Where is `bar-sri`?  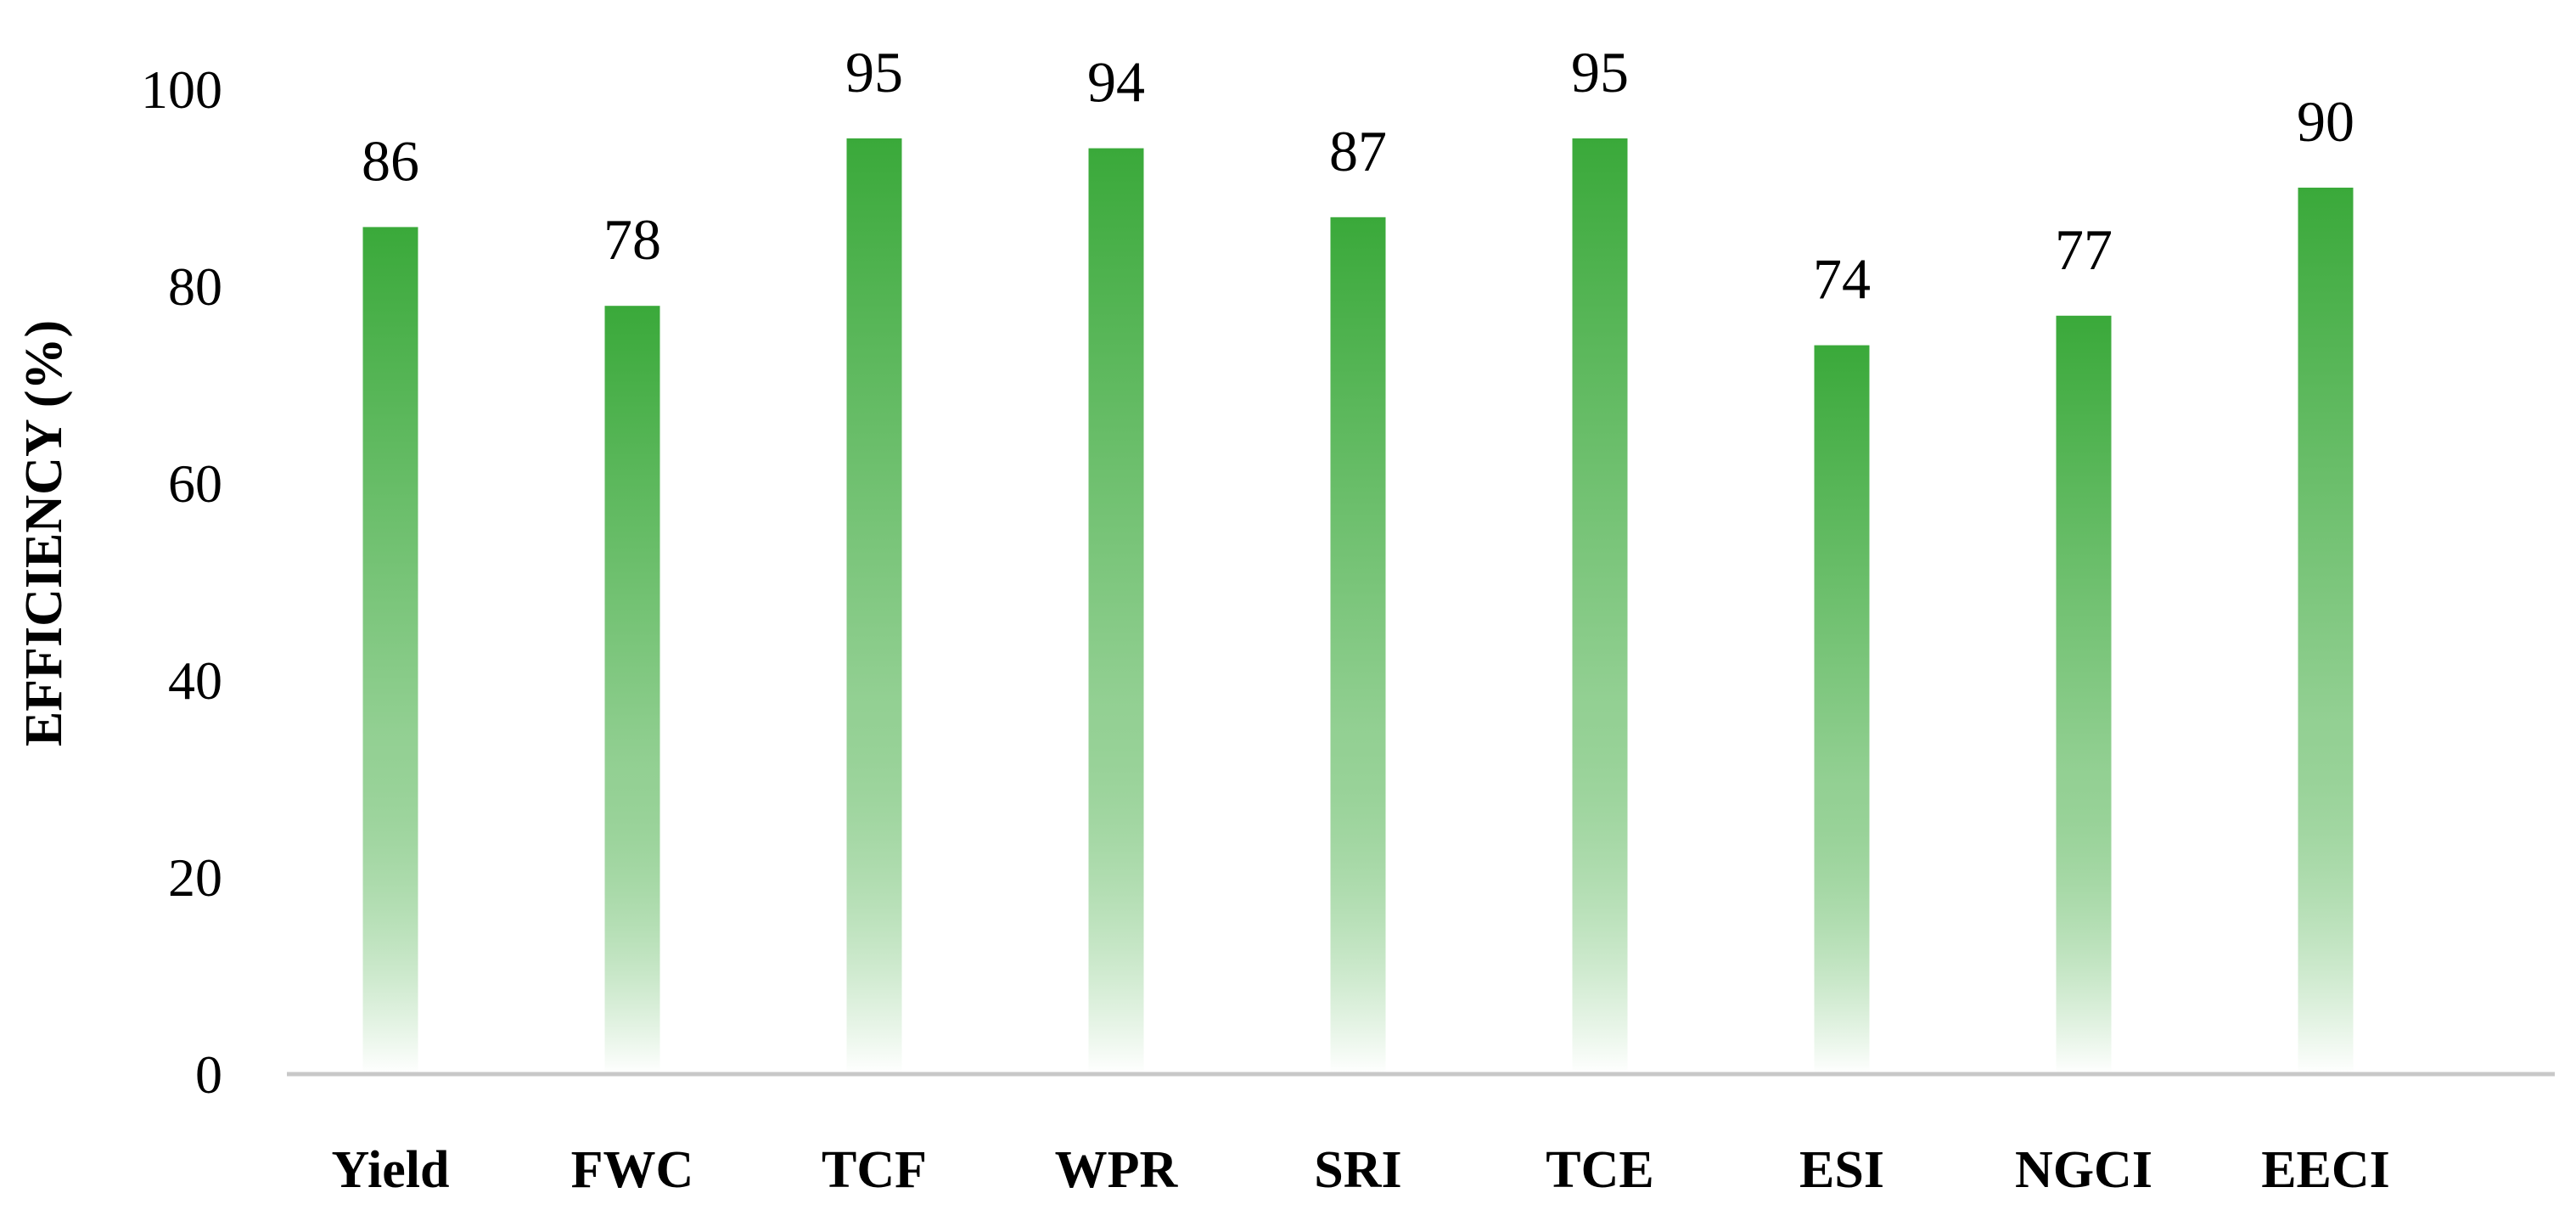
bar-sri is located at coordinates (1358, 646).